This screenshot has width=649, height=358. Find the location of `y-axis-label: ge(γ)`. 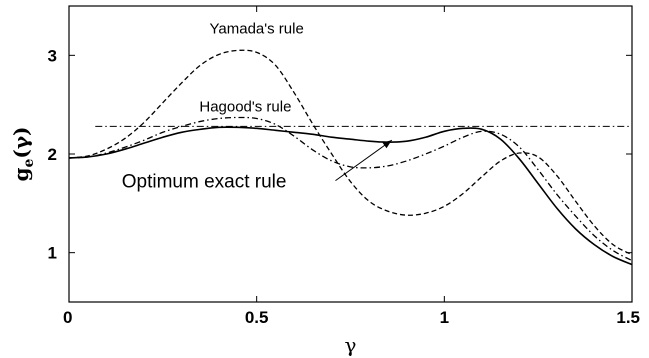

y-axis-label: ge(γ) is located at coordinates (23, 153).